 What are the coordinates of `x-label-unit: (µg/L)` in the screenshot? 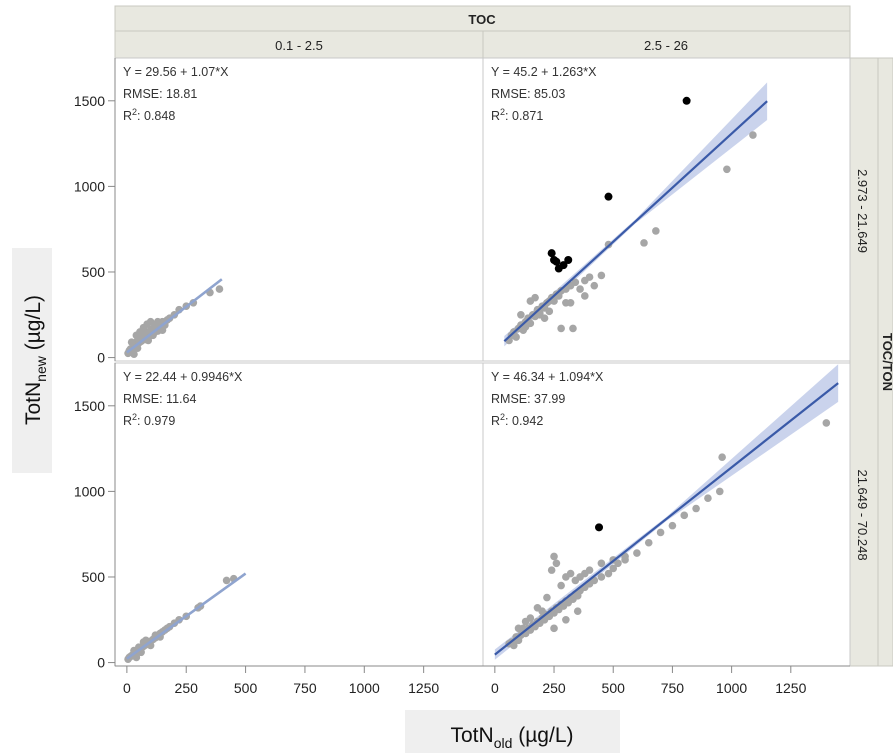 It's located at (542, 735).